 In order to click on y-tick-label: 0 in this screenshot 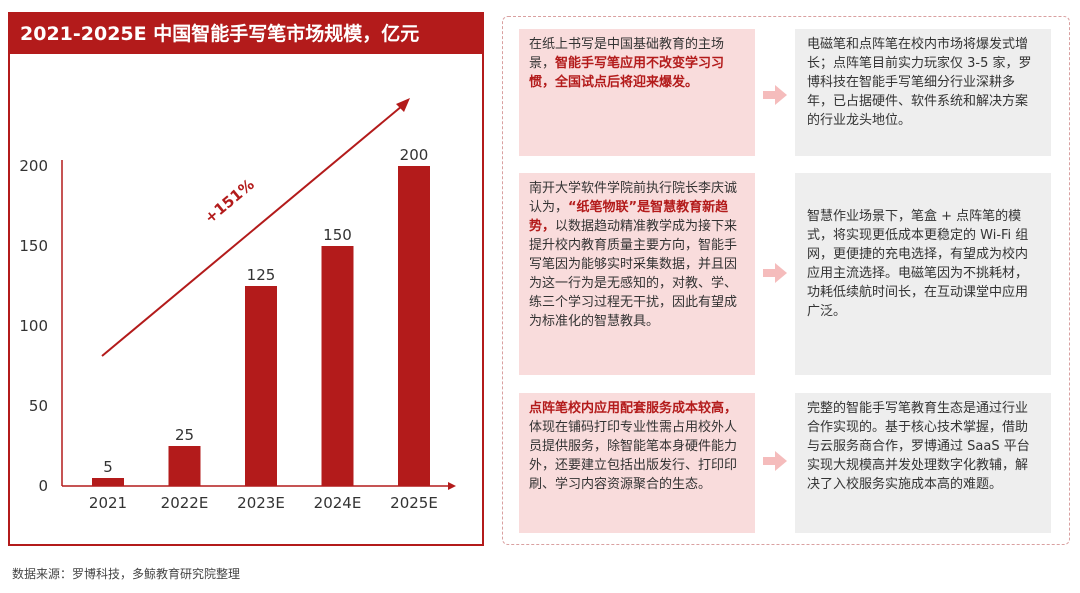, I will do `click(43, 486)`.